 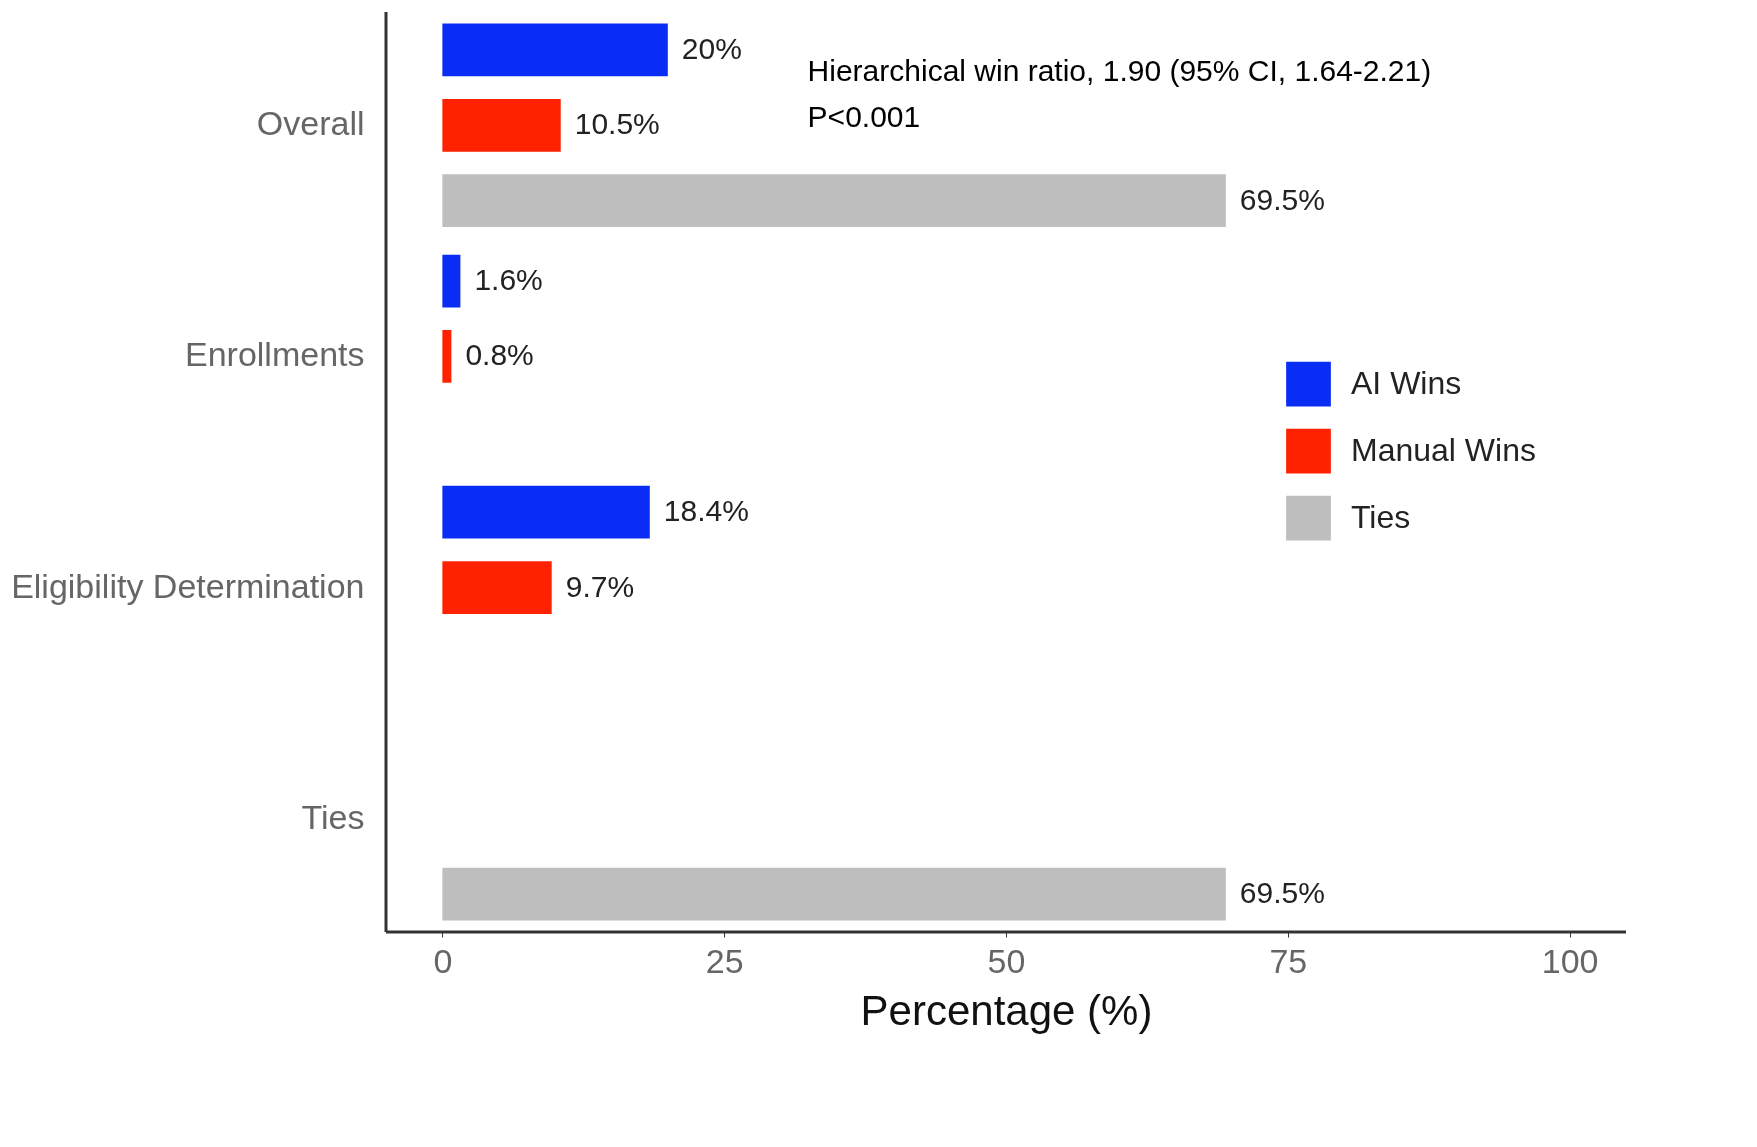 I want to click on data-label: 10.5%, so click(x=617, y=124).